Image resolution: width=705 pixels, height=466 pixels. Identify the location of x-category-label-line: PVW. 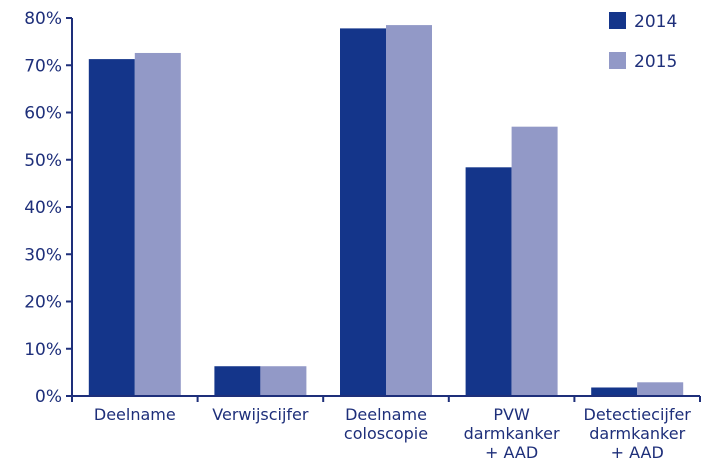
(511, 414).